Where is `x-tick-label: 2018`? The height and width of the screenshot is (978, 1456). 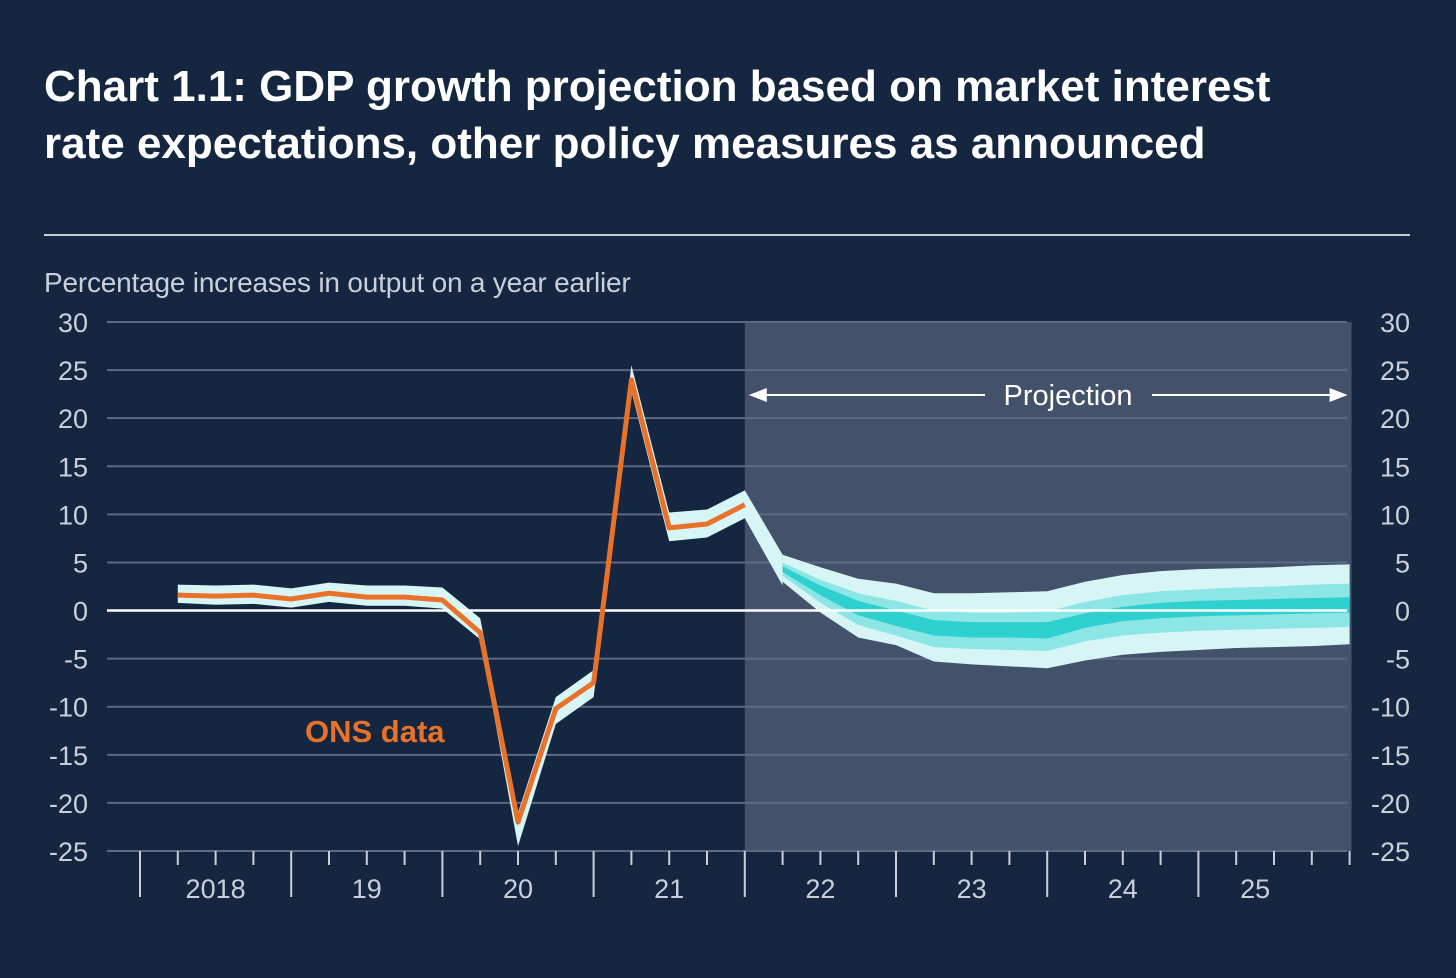
x-tick-label: 2018 is located at coordinates (216, 889).